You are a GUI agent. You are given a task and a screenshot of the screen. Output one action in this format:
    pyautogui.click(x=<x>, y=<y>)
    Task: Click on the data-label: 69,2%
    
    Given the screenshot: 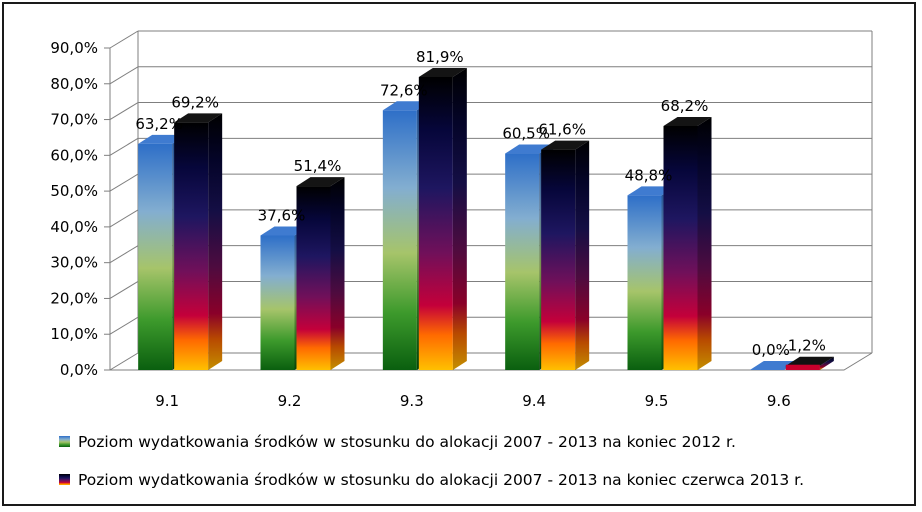 What is the action you would take?
    pyautogui.click(x=195, y=102)
    